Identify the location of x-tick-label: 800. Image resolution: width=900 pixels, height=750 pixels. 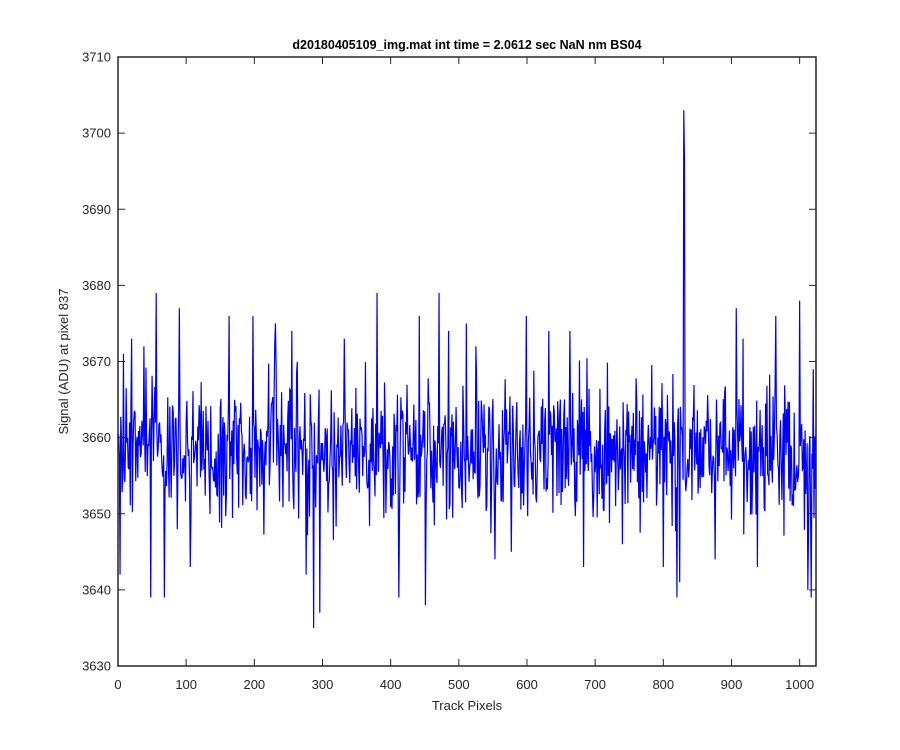
(663, 684).